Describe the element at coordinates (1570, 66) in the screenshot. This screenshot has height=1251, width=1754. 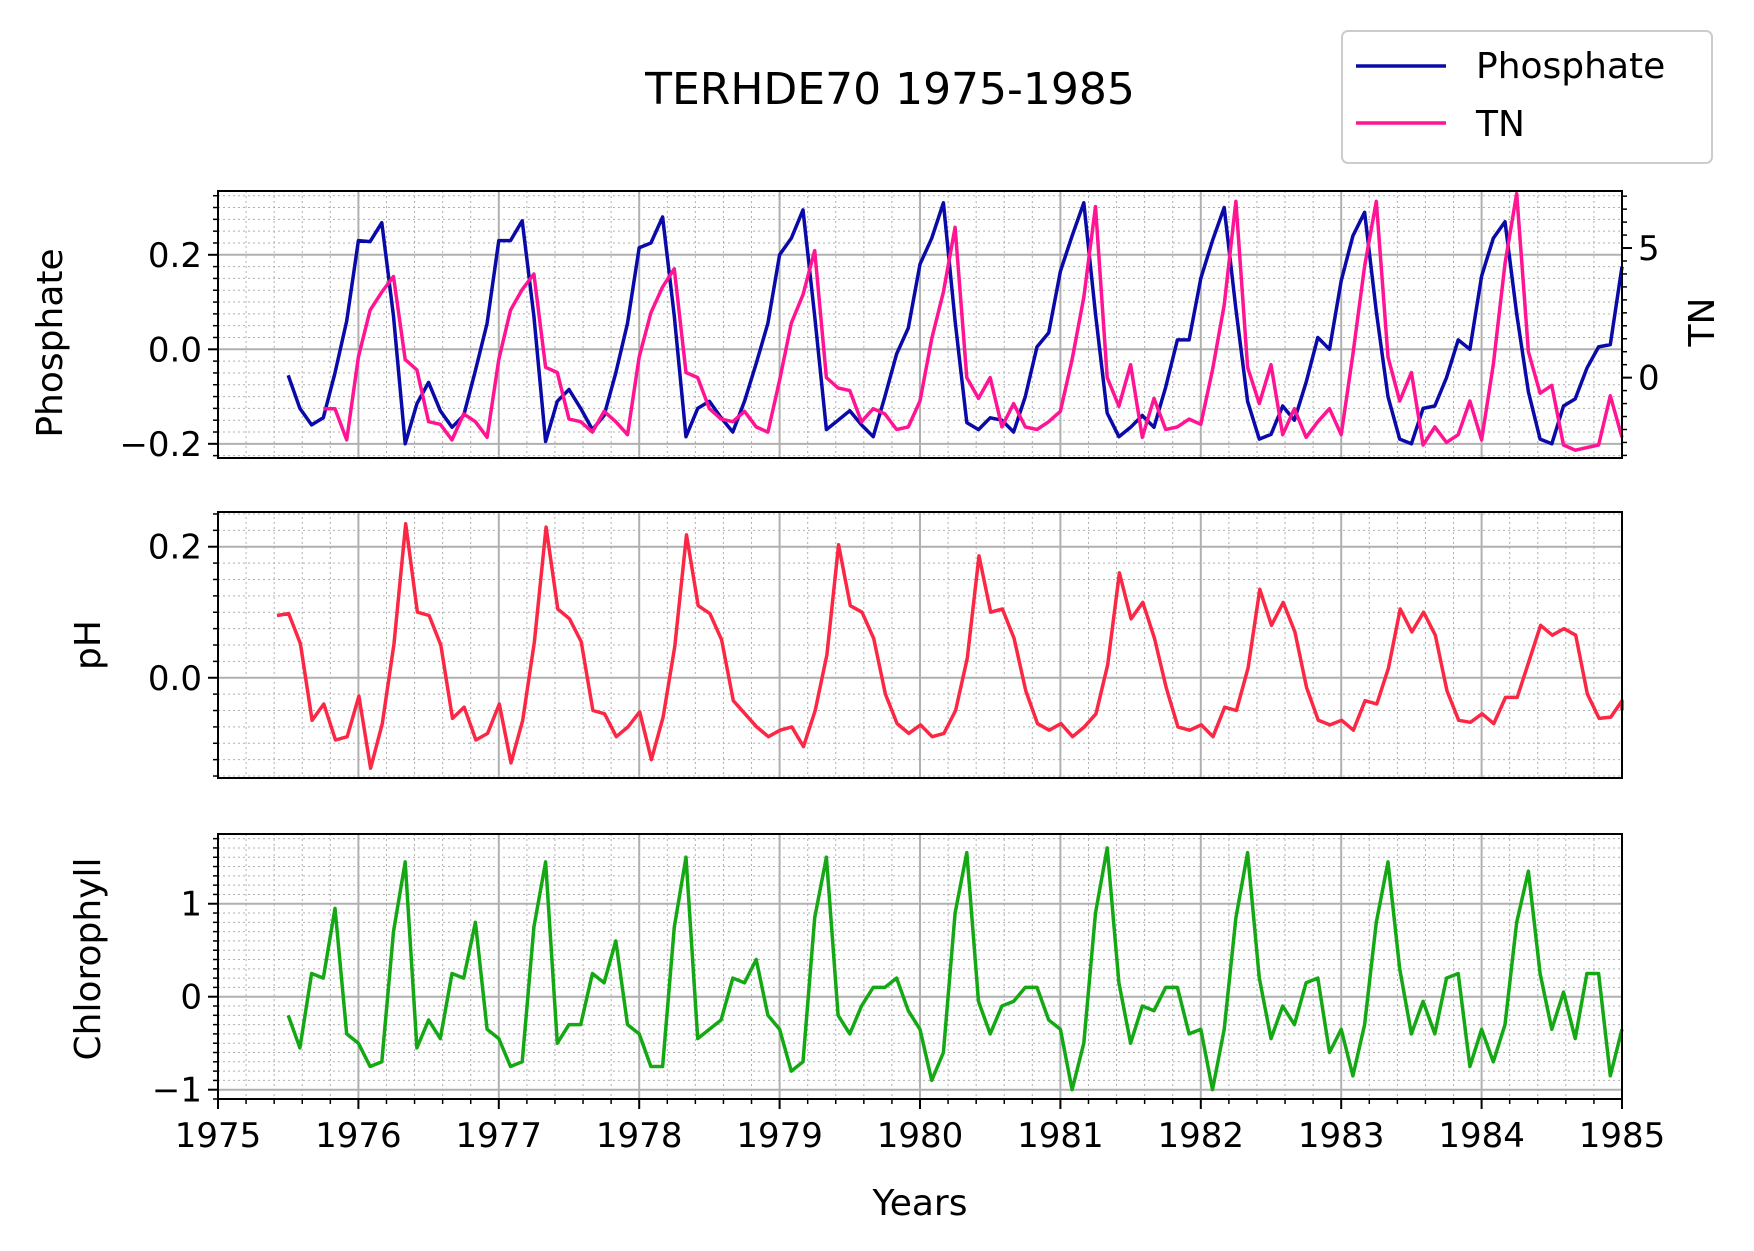
I see `legend-label-phosphate: Phosphate` at that location.